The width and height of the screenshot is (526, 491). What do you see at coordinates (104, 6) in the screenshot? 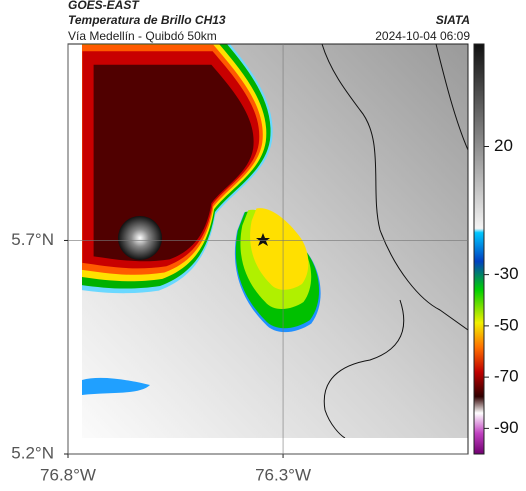
I see `source: GOES-EAST` at bounding box center [104, 6].